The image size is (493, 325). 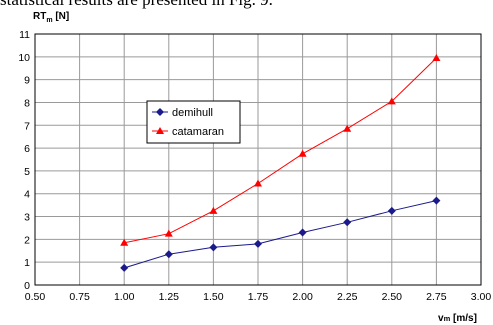 I want to click on y-tick-label: 1, so click(x=27, y=263).